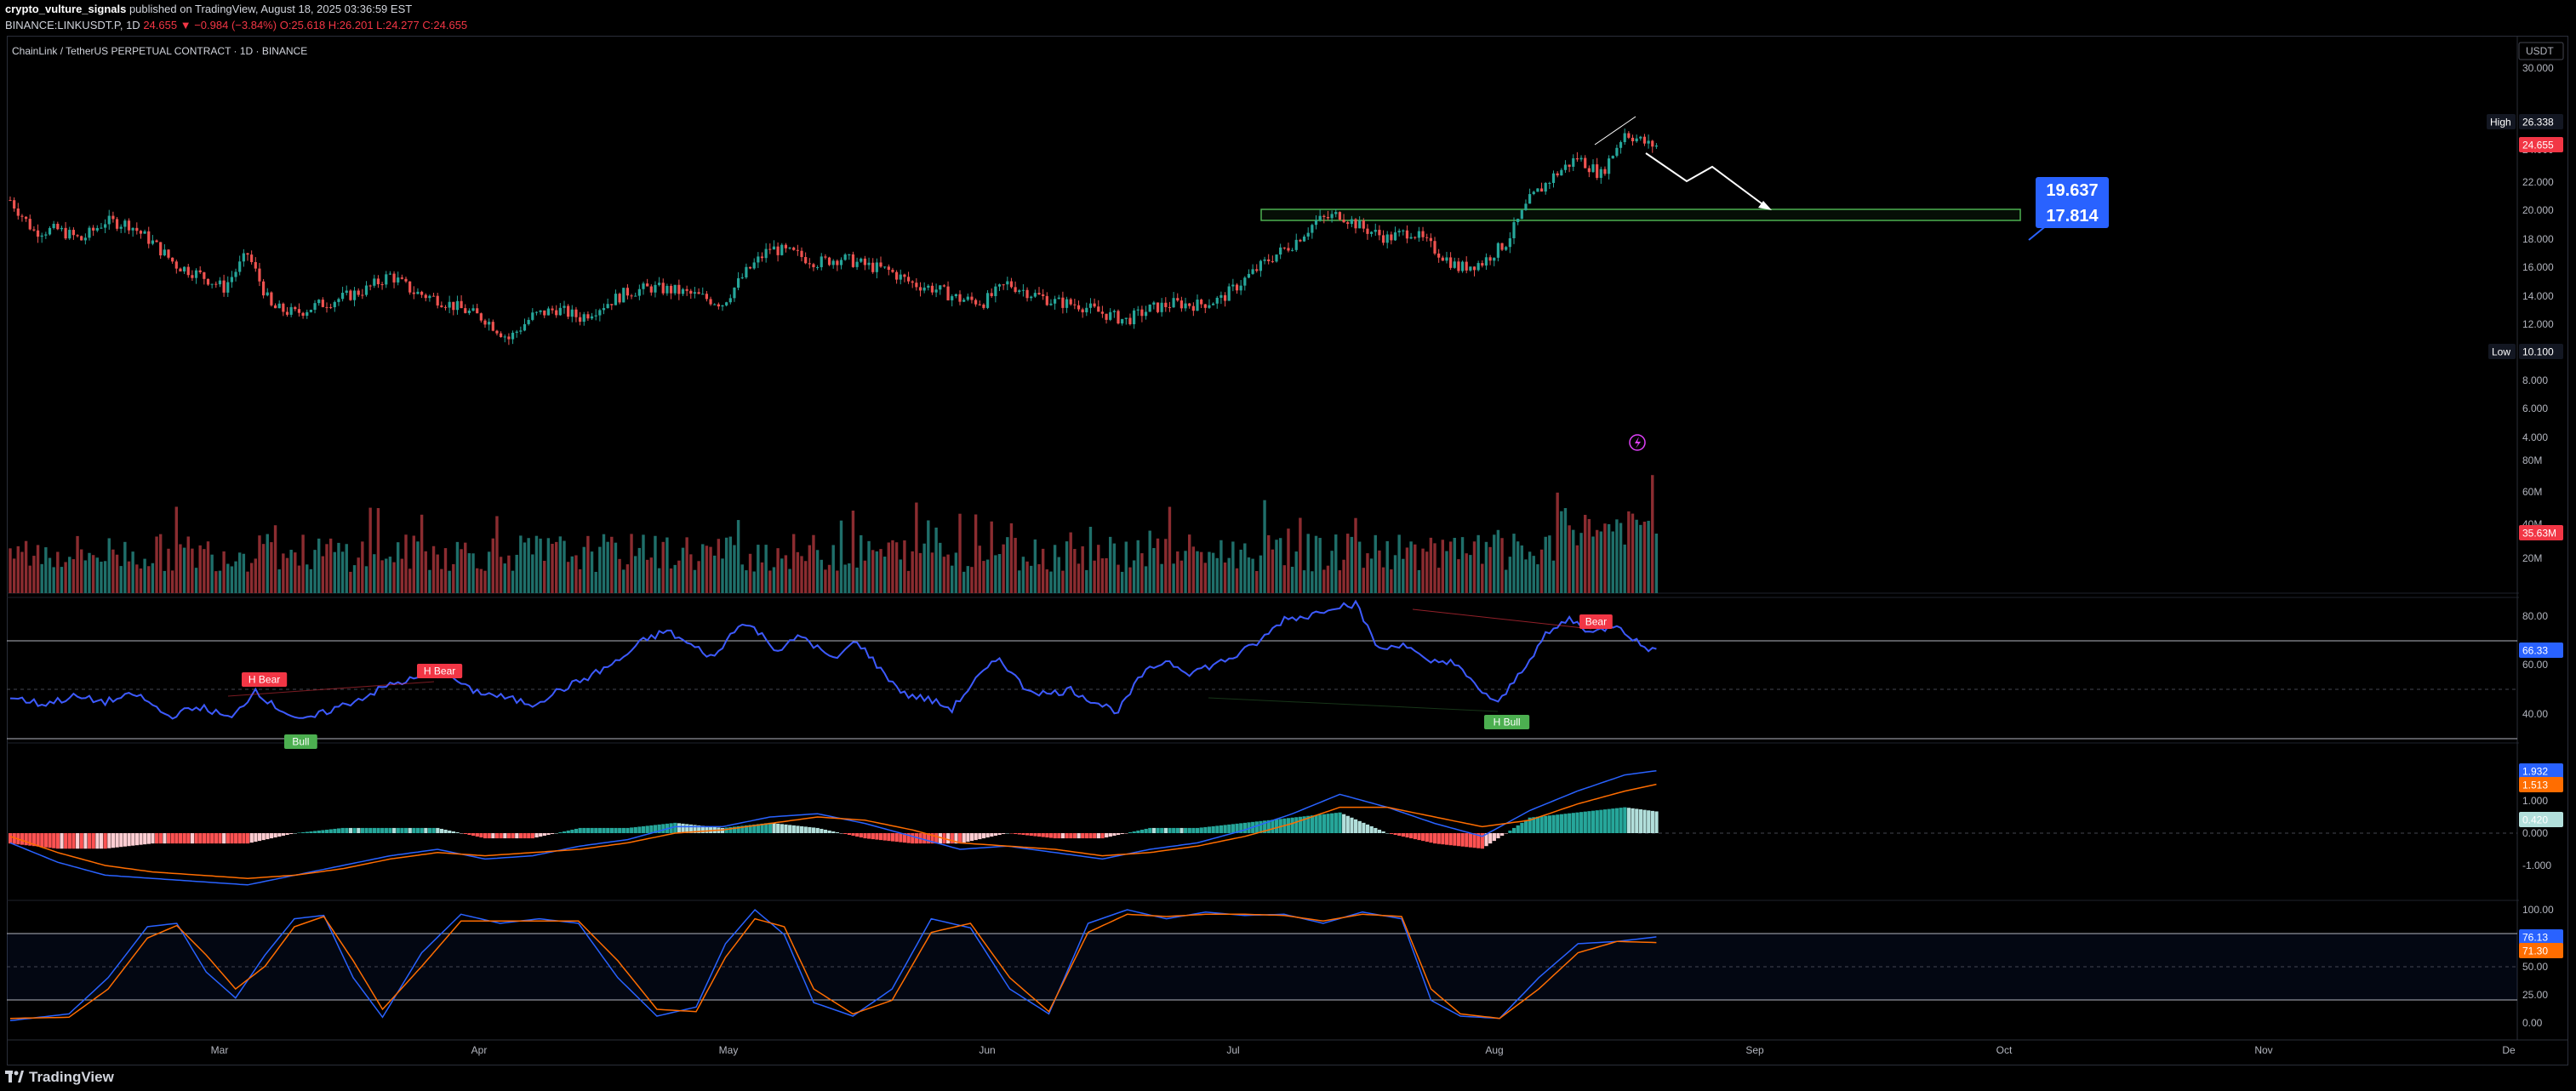  What do you see at coordinates (2541, 950) in the screenshot?
I see `stoch-d-last-tag: 71.30` at bounding box center [2541, 950].